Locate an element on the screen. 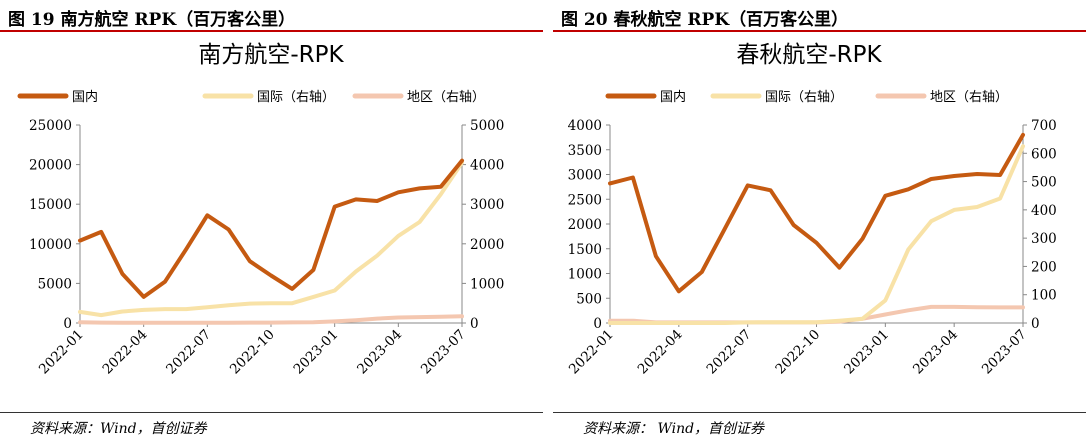 This screenshot has width=1086, height=444. y-left-tick-label: 10000 is located at coordinates (50, 245).